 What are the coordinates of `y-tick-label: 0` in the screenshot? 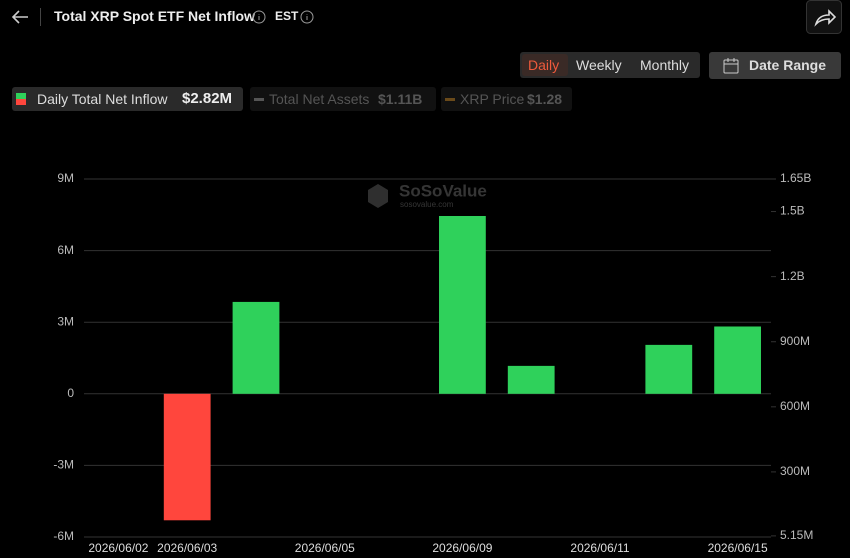 It's located at (70, 393).